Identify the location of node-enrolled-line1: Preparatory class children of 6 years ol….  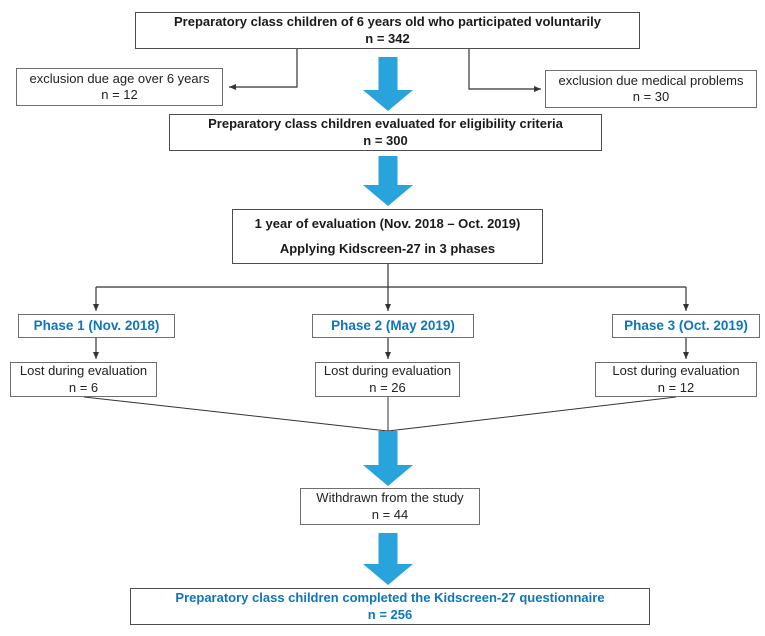
(387, 21).